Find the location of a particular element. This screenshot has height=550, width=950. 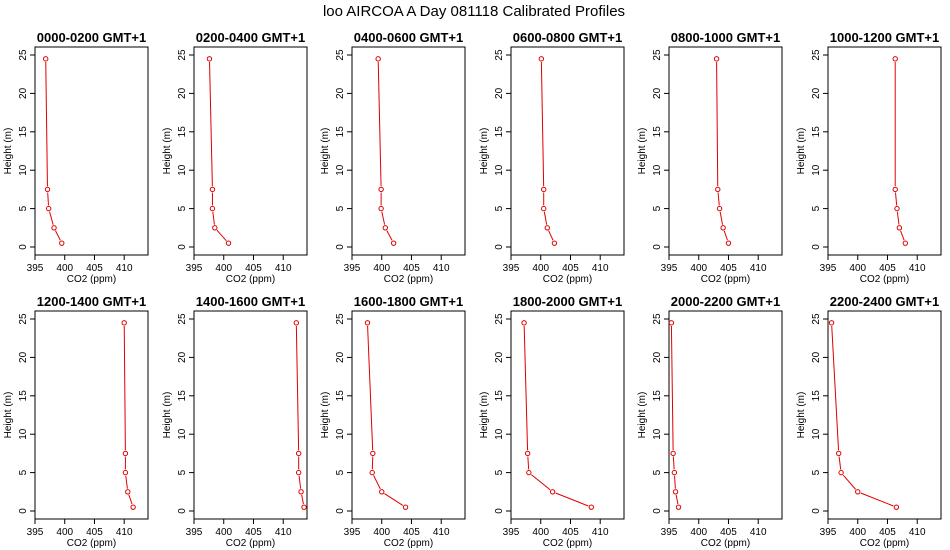

panel-title: 0200-0400 GMT+1 is located at coordinates (250, 37).